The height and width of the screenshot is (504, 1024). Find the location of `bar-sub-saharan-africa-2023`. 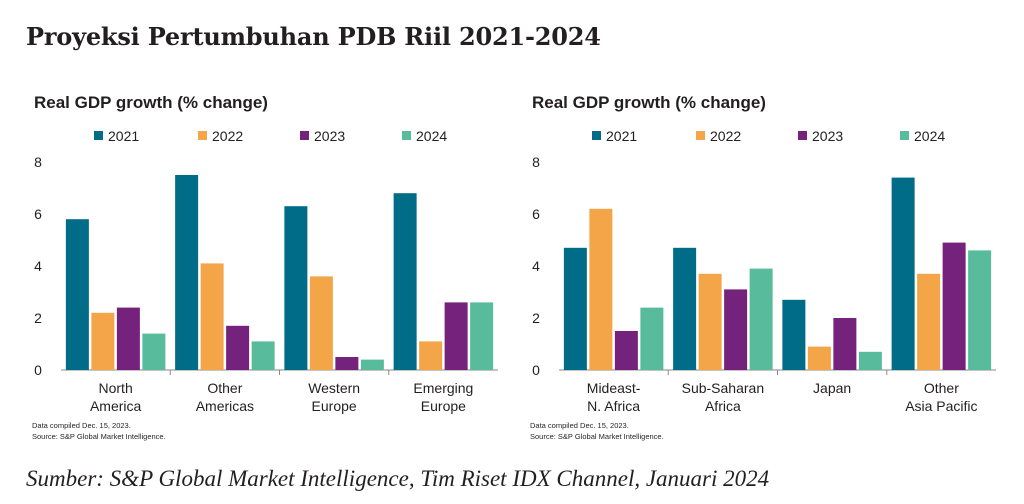

bar-sub-saharan-africa-2023 is located at coordinates (736, 329).